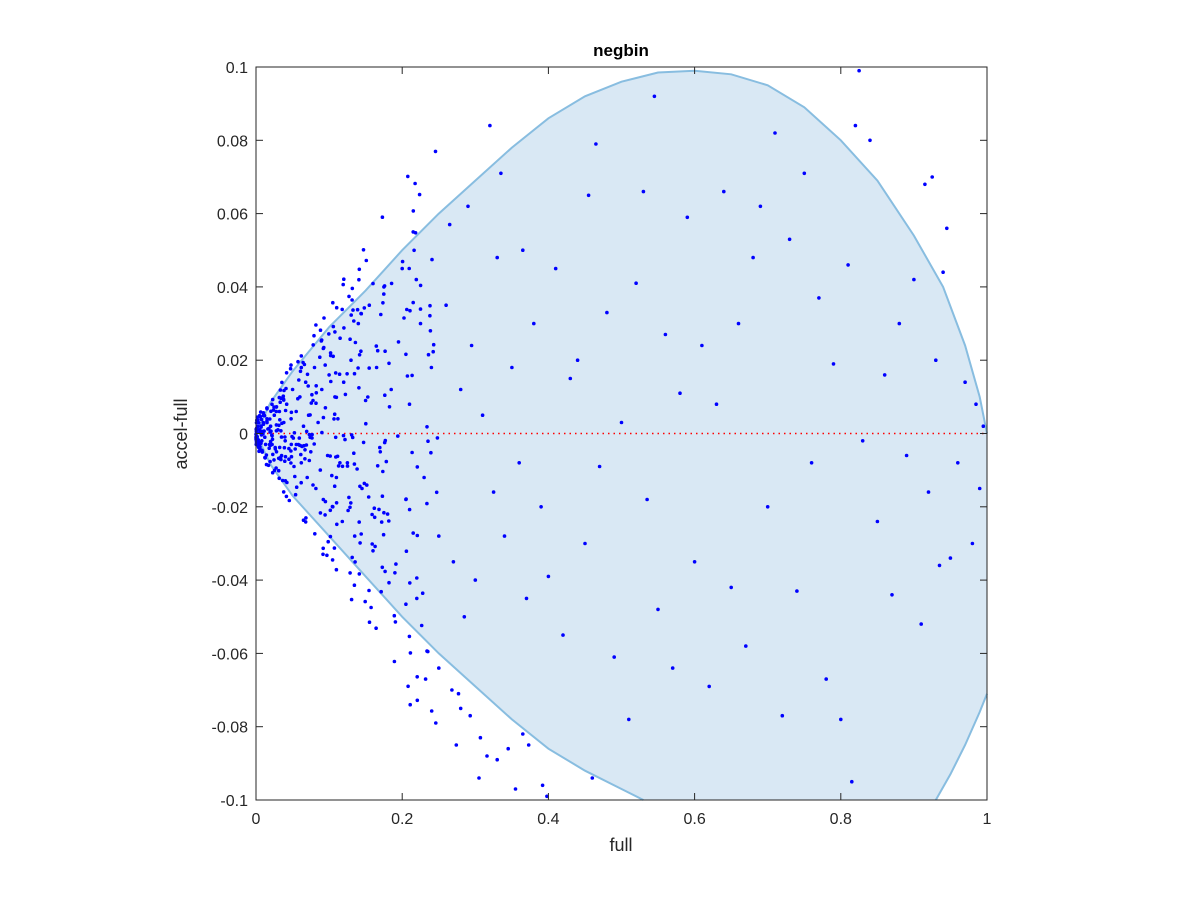 The height and width of the screenshot is (900, 1200). What do you see at coordinates (230, 654) in the screenshot?
I see `y-tick-label: -0.06` at bounding box center [230, 654].